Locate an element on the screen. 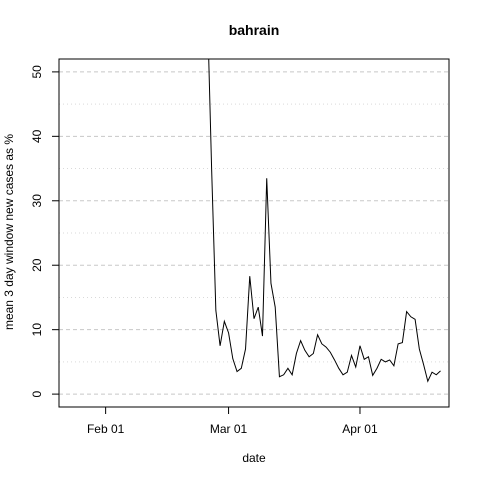 The width and height of the screenshot is (480, 480). y-tick-label: 20 is located at coordinates (37, 265).